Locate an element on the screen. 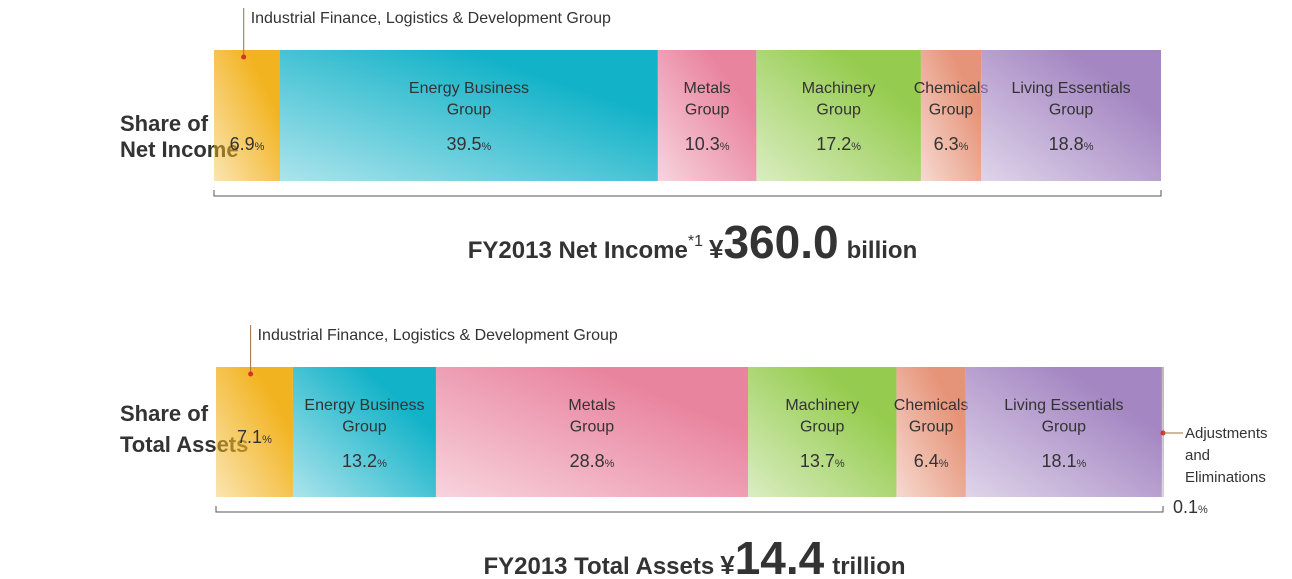 The image size is (1292, 579). value-label: 0.1% is located at coordinates (1190, 507).